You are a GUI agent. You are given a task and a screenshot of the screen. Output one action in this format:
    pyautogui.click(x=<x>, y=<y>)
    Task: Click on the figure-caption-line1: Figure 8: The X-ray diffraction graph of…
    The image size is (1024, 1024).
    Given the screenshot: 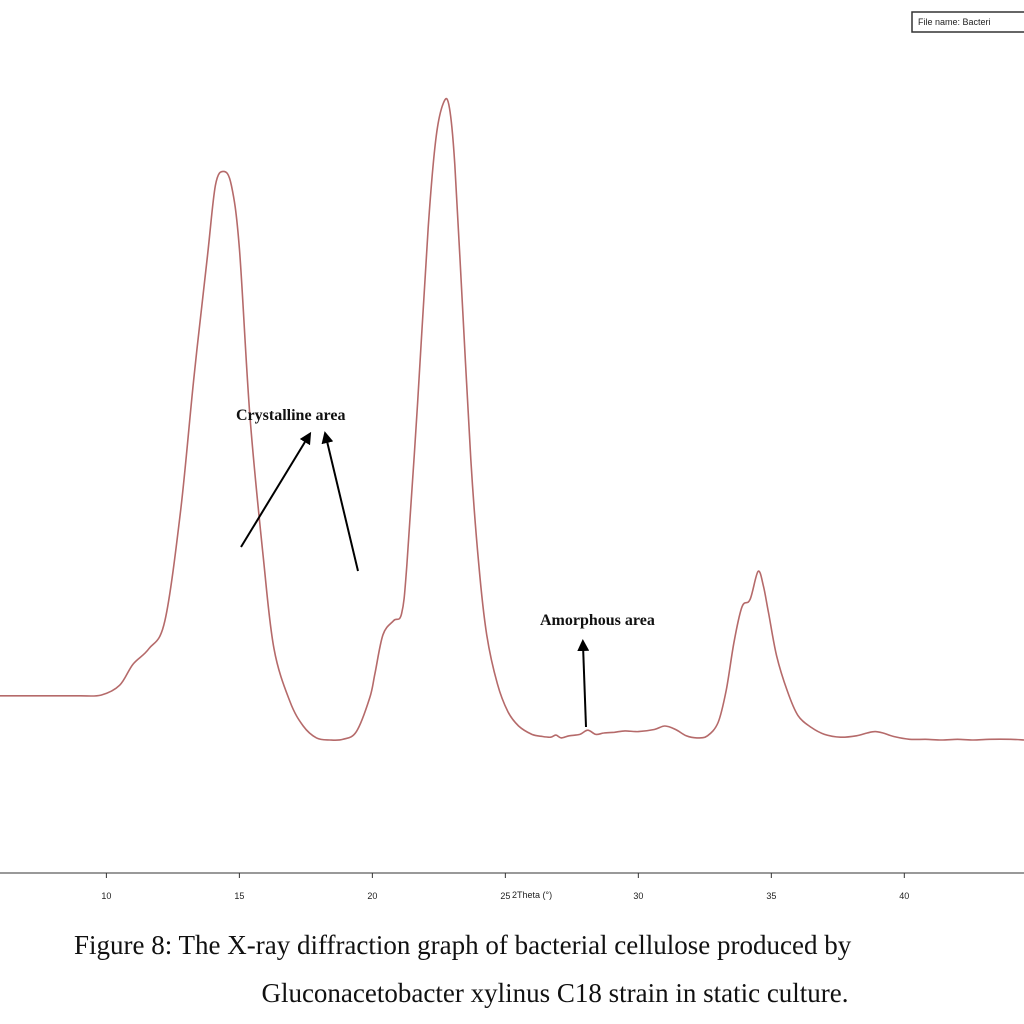 What is the action you would take?
    pyautogui.click(x=463, y=945)
    